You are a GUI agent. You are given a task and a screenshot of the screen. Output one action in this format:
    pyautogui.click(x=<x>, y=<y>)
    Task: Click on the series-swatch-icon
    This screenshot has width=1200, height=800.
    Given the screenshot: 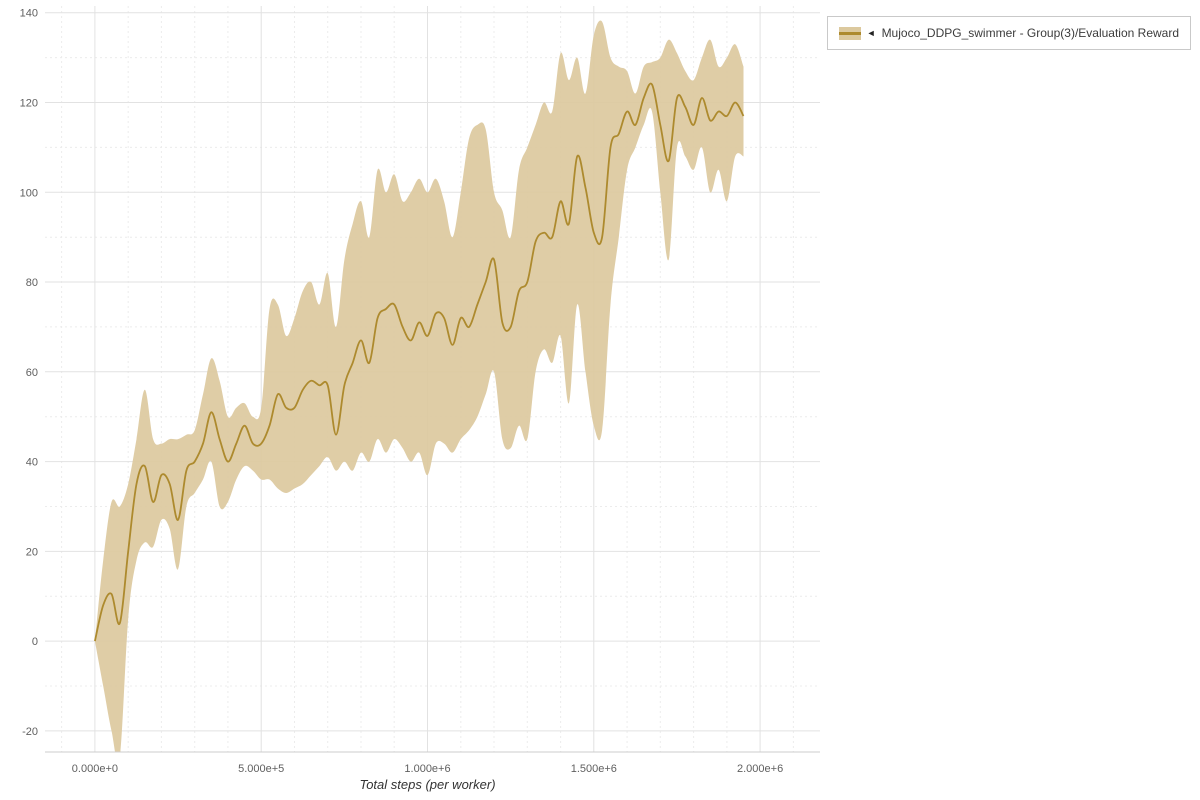 What is the action you would take?
    pyautogui.click(x=849, y=33)
    